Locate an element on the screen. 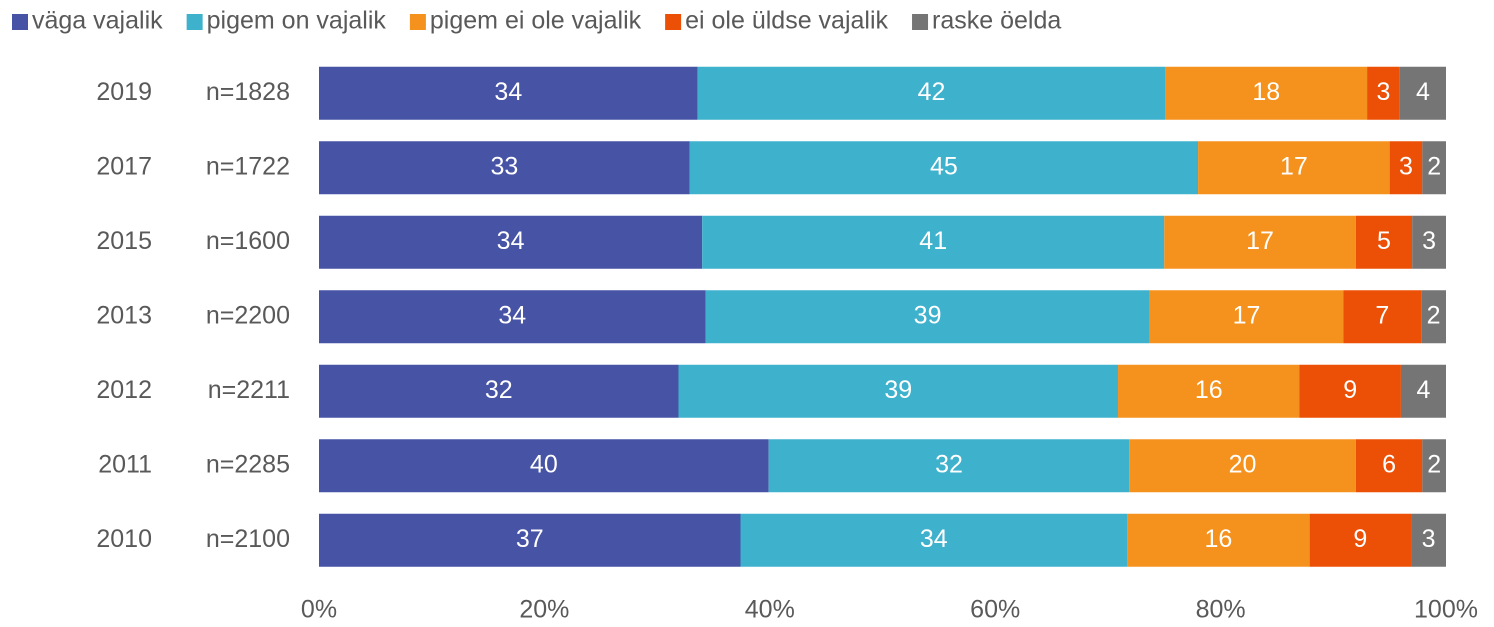 This screenshot has width=1494, height=627. x-tick-label: 80% is located at coordinates (1221, 610).